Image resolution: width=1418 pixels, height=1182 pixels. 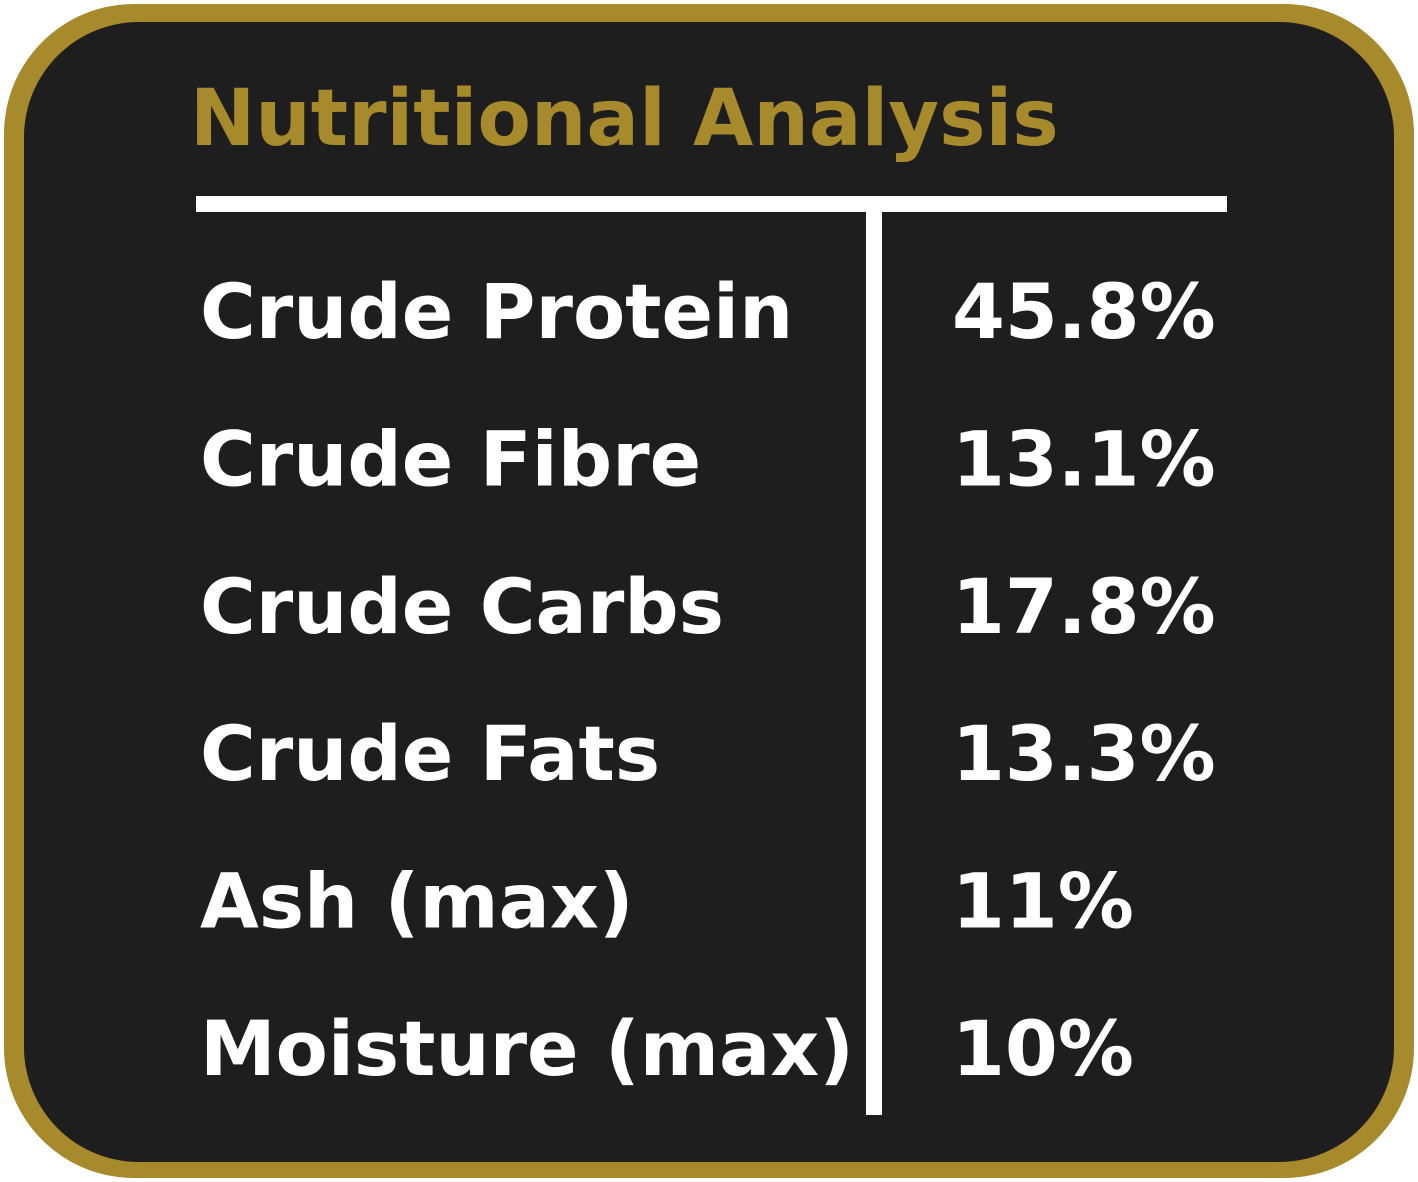 What do you see at coordinates (624, 119) in the screenshot?
I see `title: Nutritional Analysis` at bounding box center [624, 119].